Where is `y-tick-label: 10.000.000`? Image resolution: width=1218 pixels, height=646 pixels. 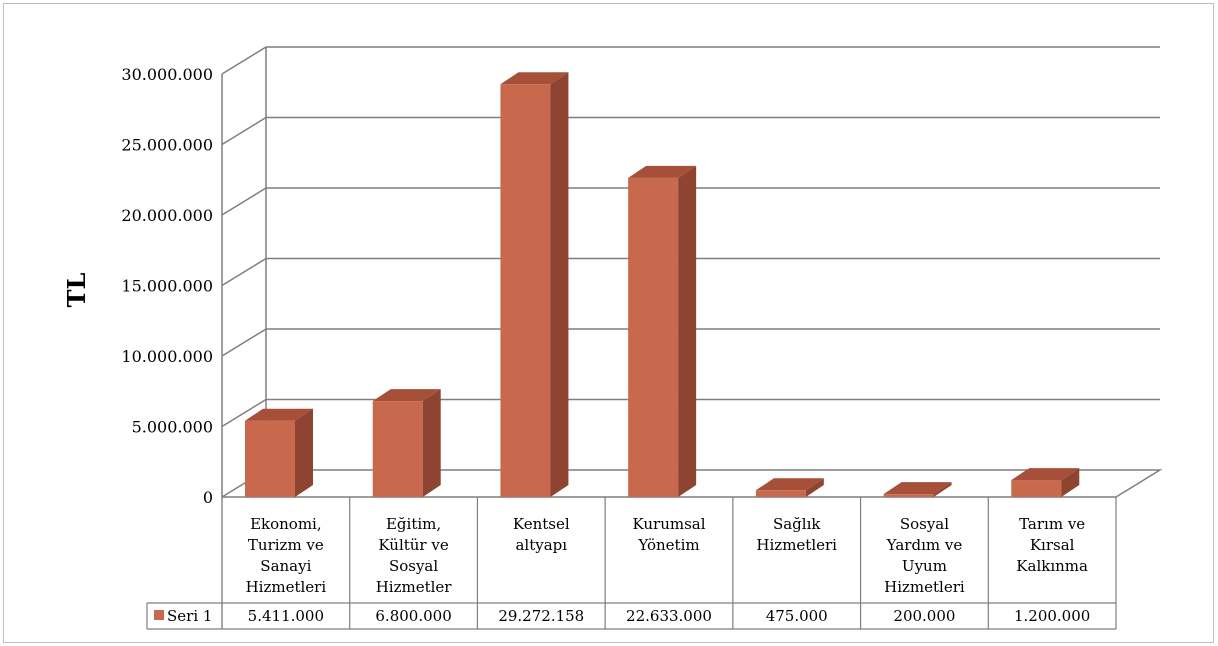
y-tick-label: 10.000.000 is located at coordinates (167, 356).